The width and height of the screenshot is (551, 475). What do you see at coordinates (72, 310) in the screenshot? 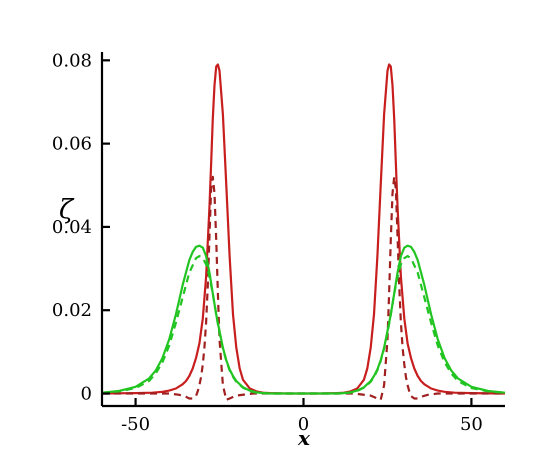
I see `y-tick-label: 0.02` at bounding box center [72, 310].